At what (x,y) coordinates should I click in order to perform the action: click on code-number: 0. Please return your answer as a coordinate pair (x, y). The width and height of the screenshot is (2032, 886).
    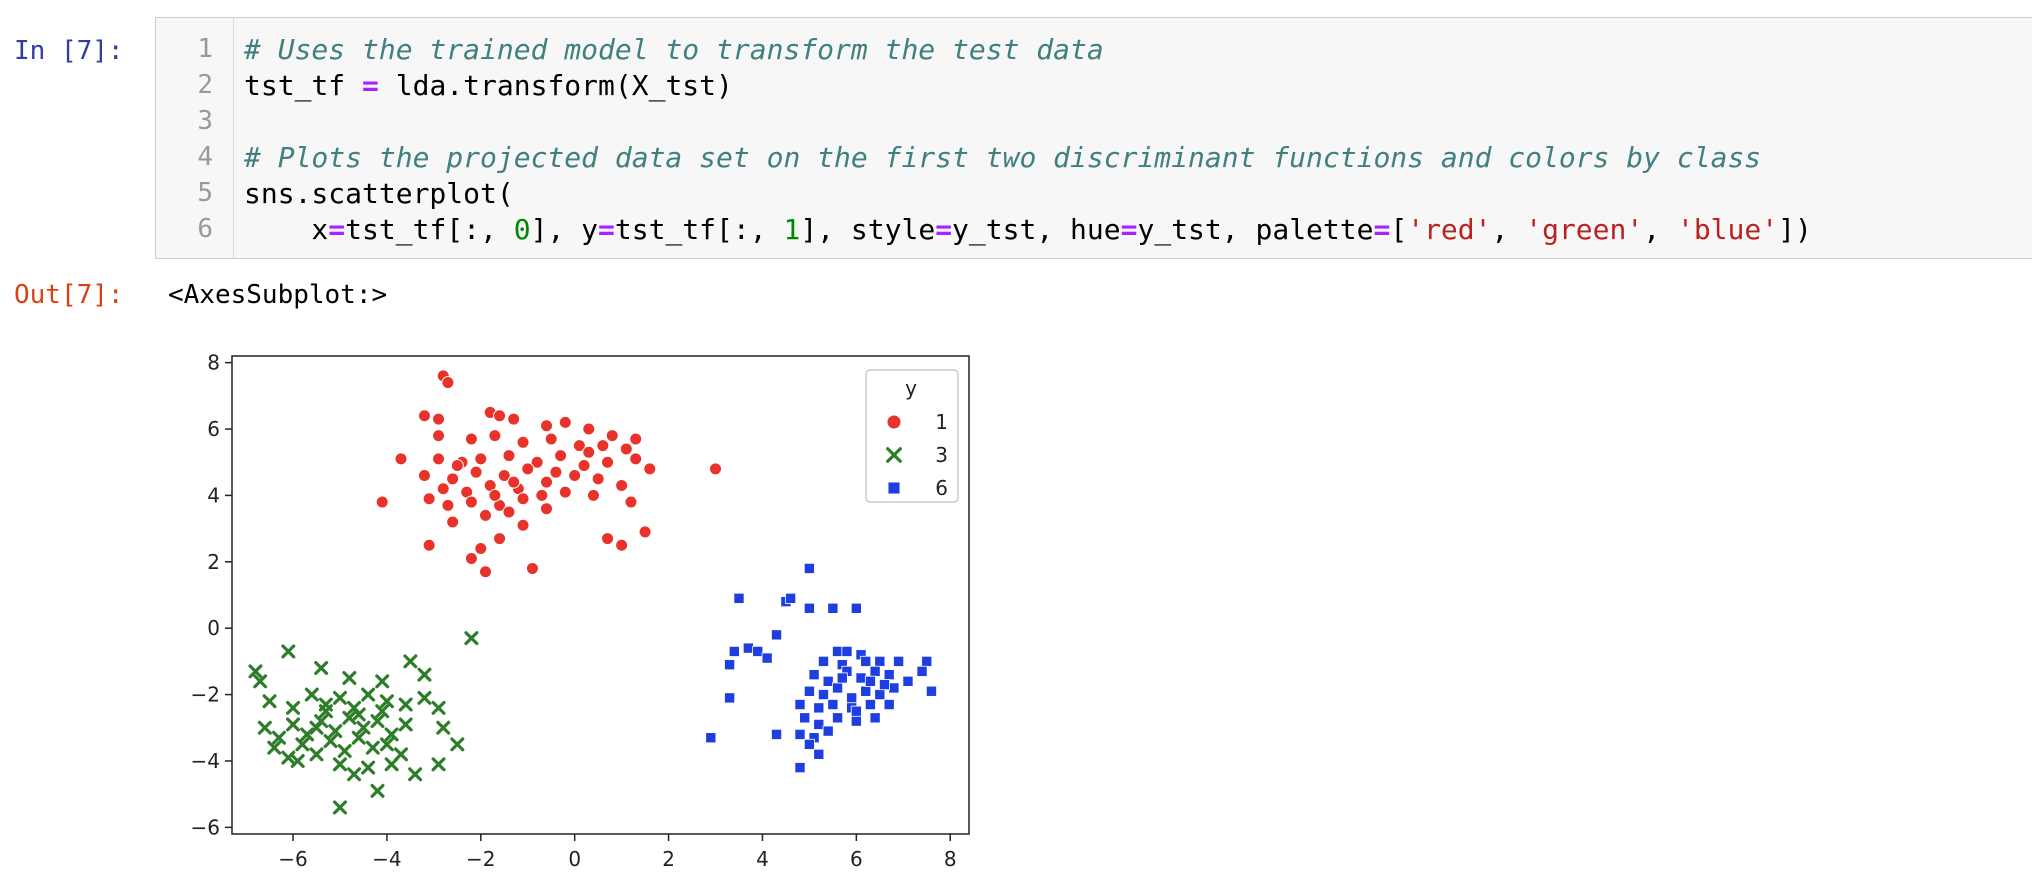
    Looking at the image, I should click on (522, 229).